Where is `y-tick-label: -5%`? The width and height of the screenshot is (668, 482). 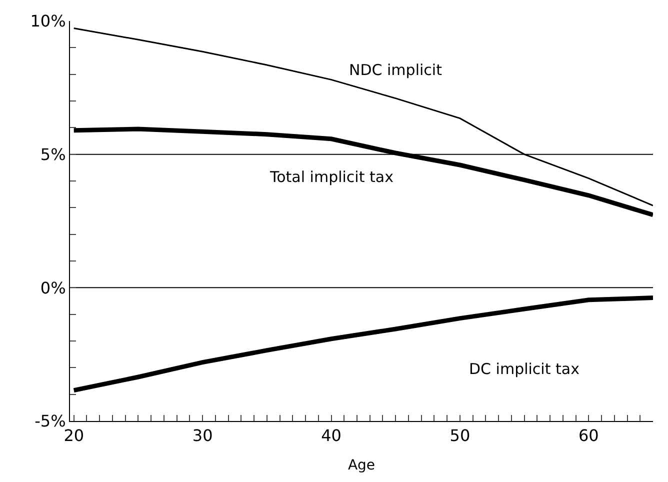 y-tick-label: -5% is located at coordinates (50, 421).